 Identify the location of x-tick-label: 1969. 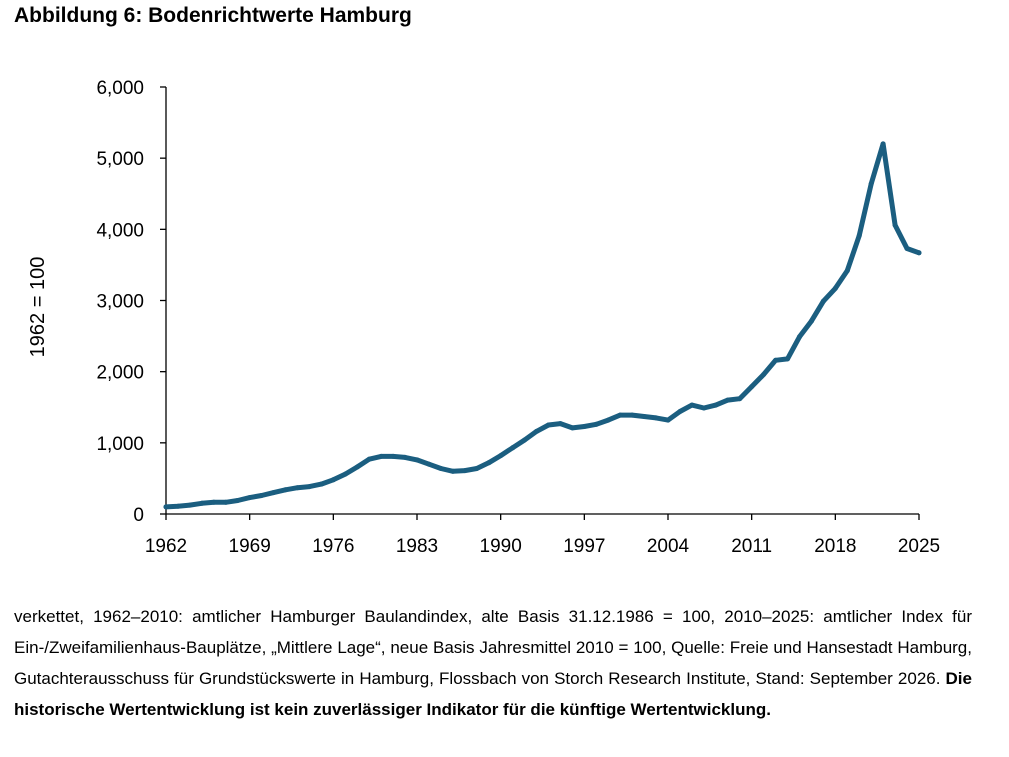
(250, 546).